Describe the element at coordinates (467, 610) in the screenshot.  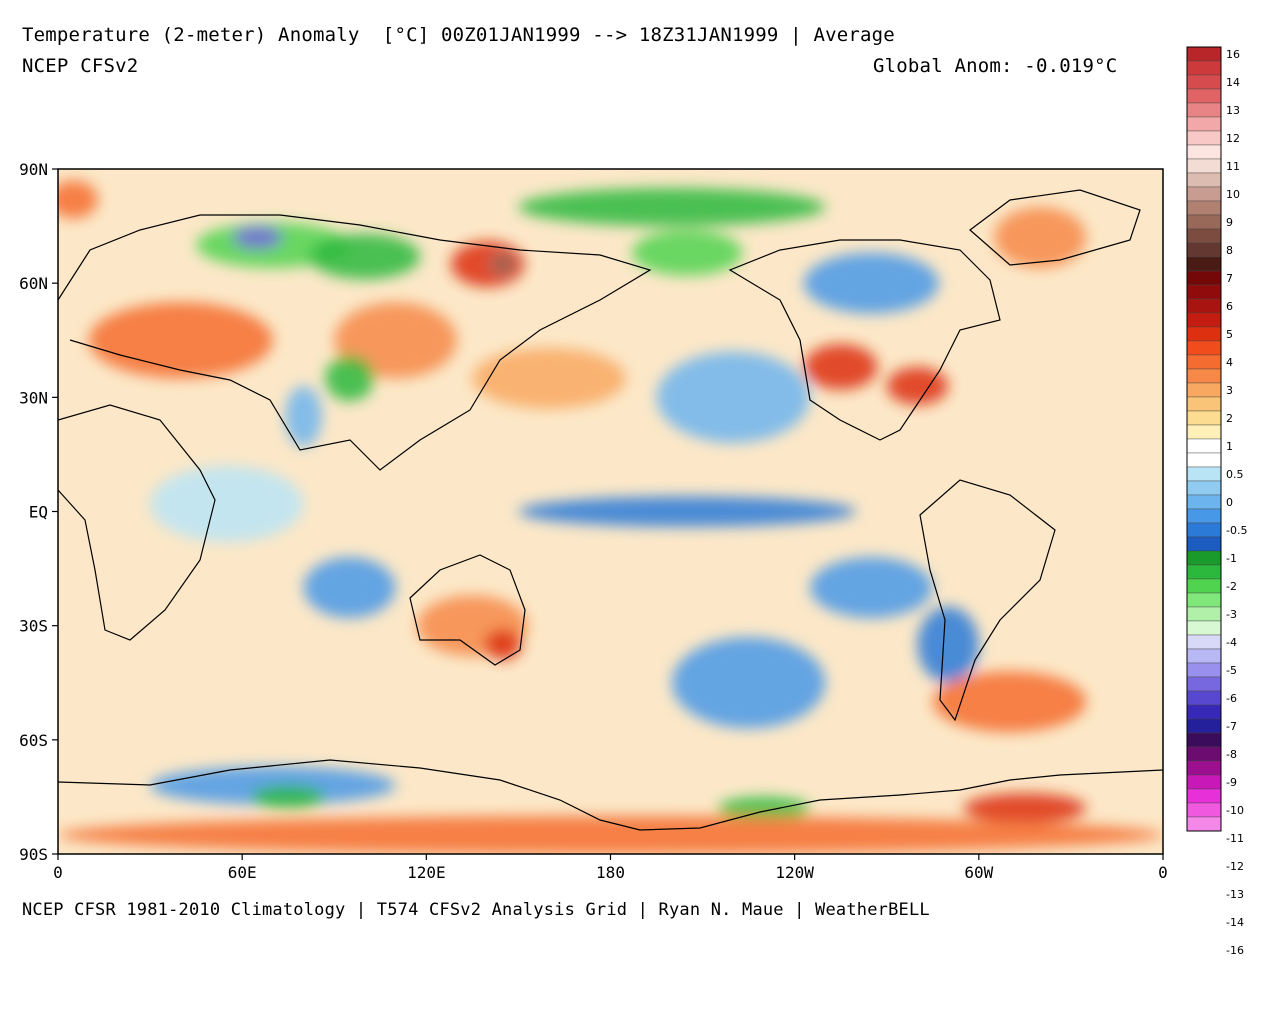
I see `coastline-australia` at that location.